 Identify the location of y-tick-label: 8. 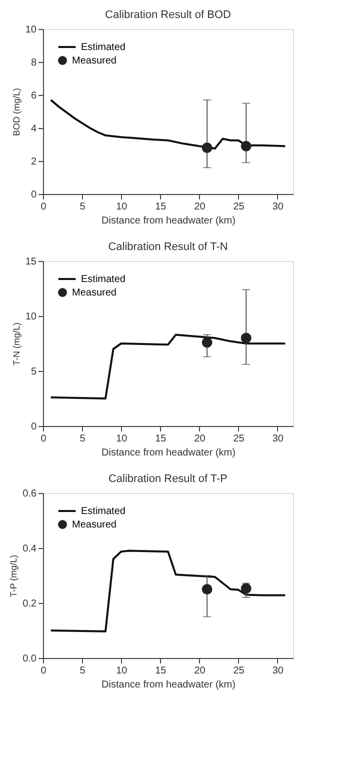
(33, 63).